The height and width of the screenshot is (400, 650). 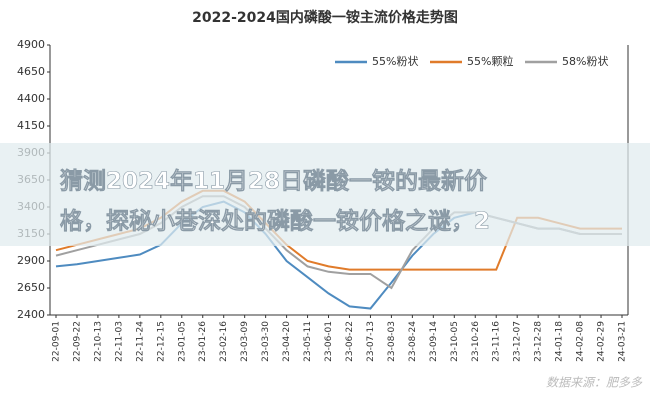 I want to click on x-tick-label: 22-11-03, so click(x=119, y=341).